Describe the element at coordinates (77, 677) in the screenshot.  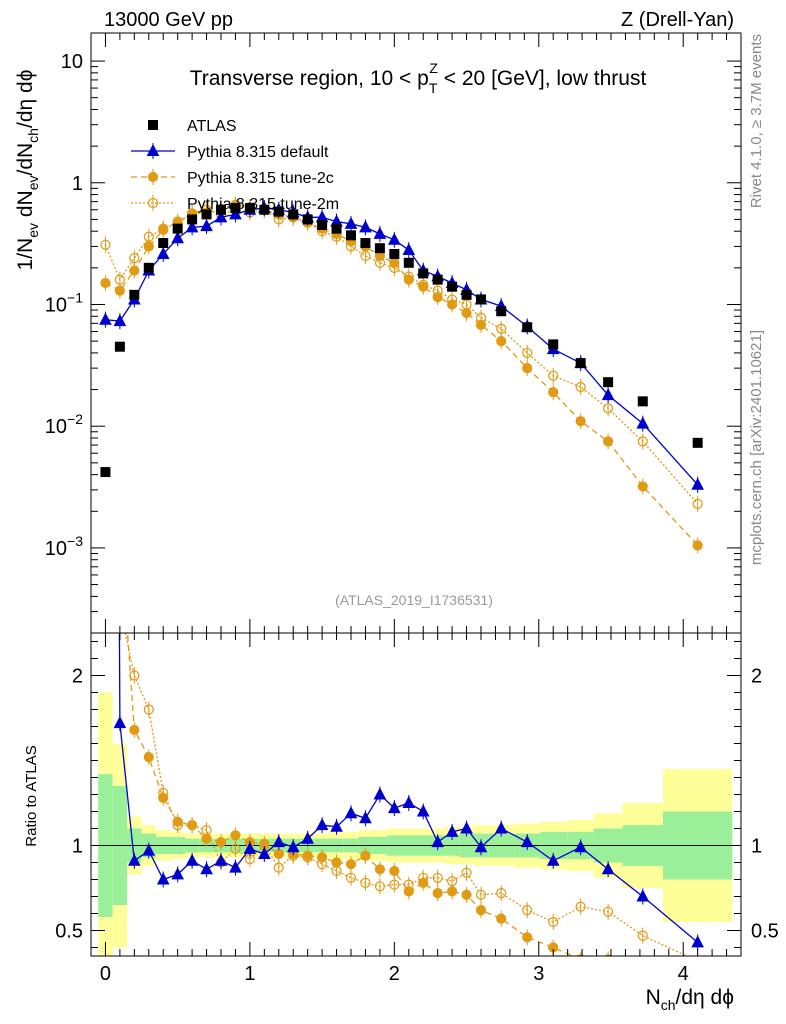
I see `ratio-y-tick-label: 2` at that location.